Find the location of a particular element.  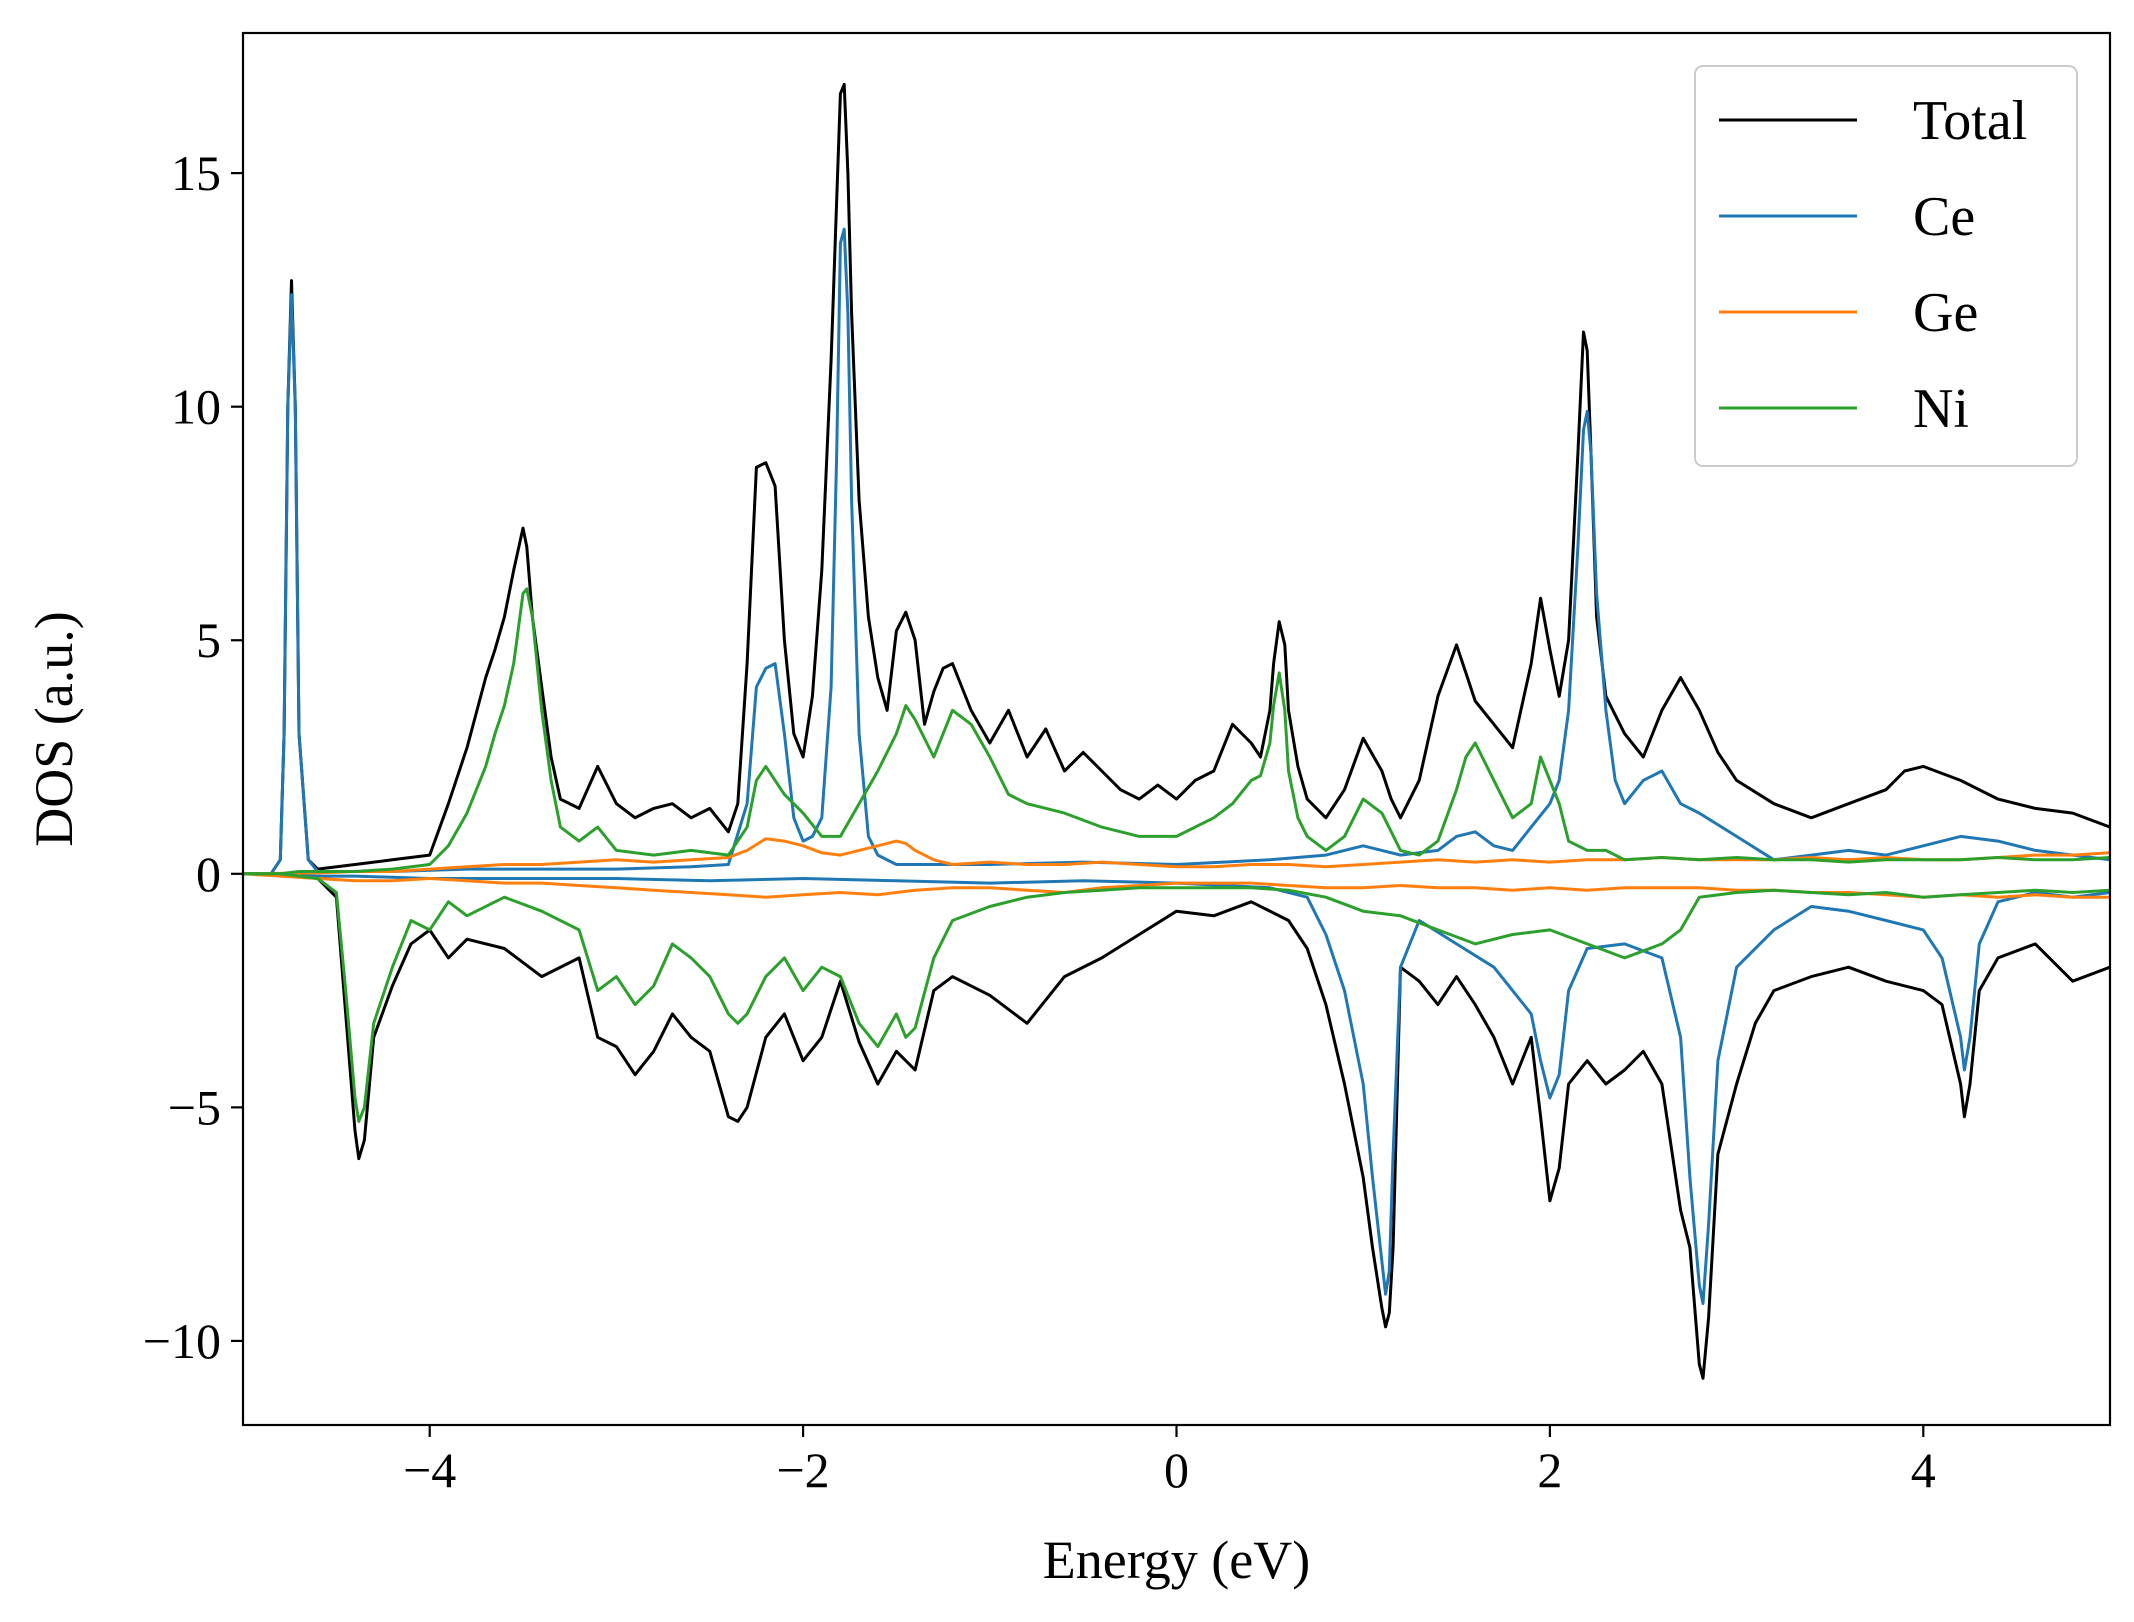

y-tick-label: 5 is located at coordinates (208, 640).